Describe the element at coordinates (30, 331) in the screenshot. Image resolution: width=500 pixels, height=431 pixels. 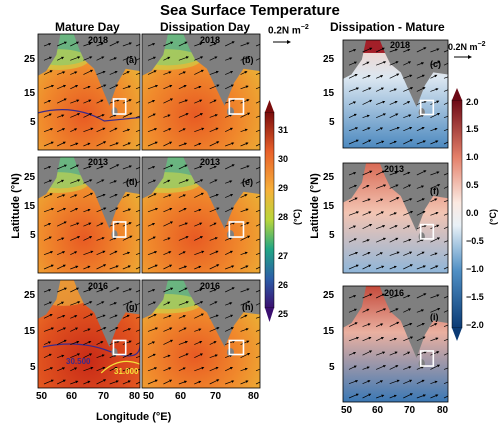
I see `ytick-g-15: 15` at that location.